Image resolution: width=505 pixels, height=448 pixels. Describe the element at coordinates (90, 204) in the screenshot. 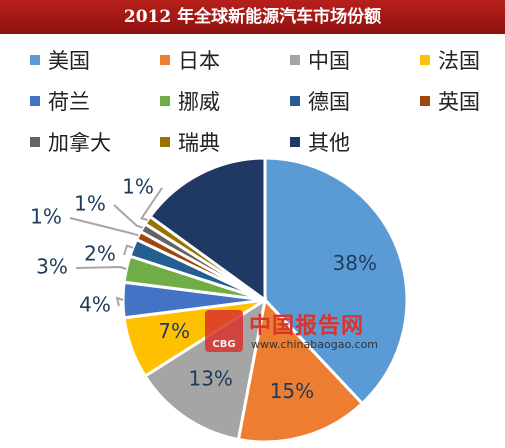

I see `slice-label-8: 1%` at that location.